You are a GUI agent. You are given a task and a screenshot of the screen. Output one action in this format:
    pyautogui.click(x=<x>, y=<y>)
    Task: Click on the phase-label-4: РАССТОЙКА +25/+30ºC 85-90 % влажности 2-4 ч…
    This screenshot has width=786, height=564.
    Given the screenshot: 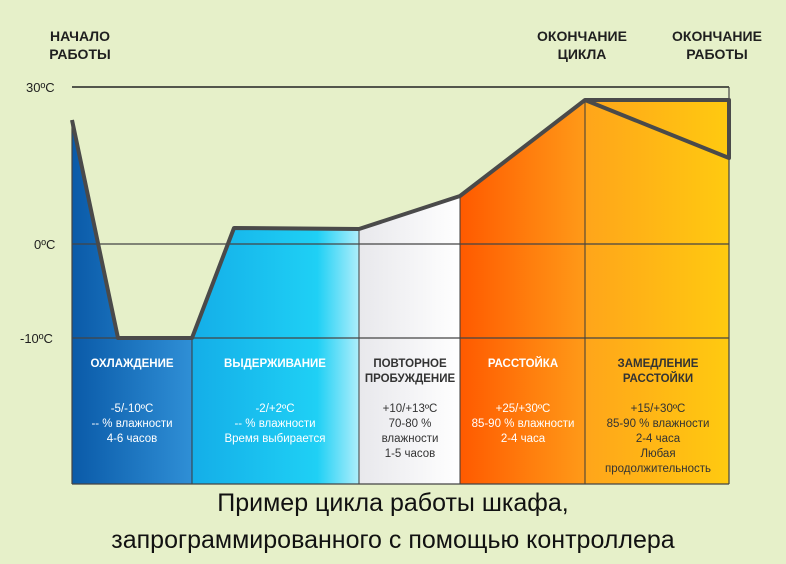 What is the action you would take?
    pyautogui.click(x=523, y=401)
    